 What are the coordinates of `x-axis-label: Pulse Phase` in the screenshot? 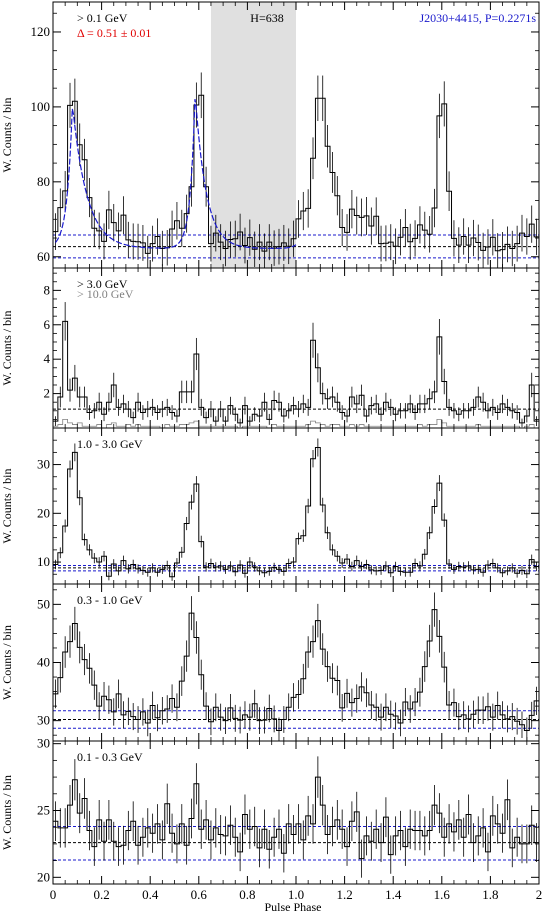 It's located at (293, 907).